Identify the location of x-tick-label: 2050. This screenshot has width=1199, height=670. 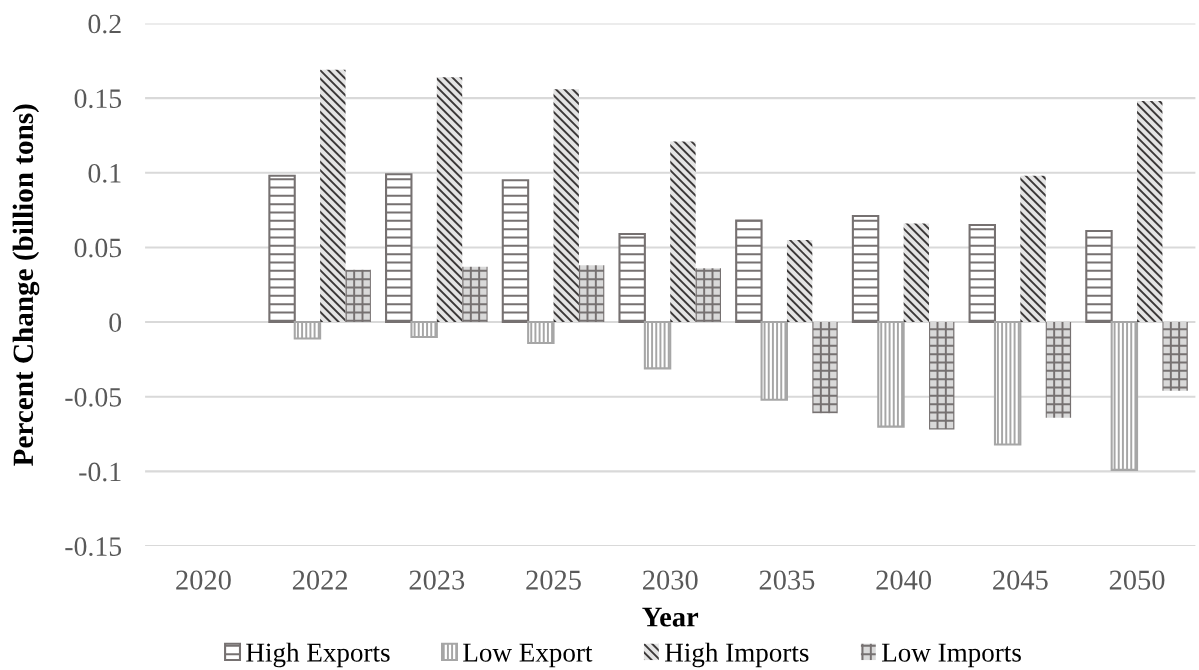
(1137, 580).